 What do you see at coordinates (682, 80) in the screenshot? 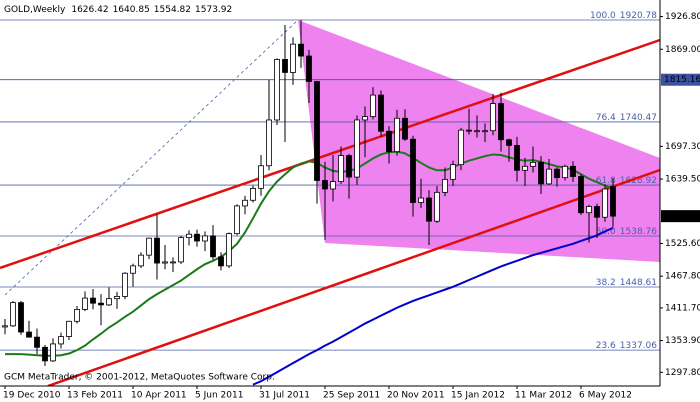
I see `level-price-label: 1815.16` at bounding box center [682, 80].